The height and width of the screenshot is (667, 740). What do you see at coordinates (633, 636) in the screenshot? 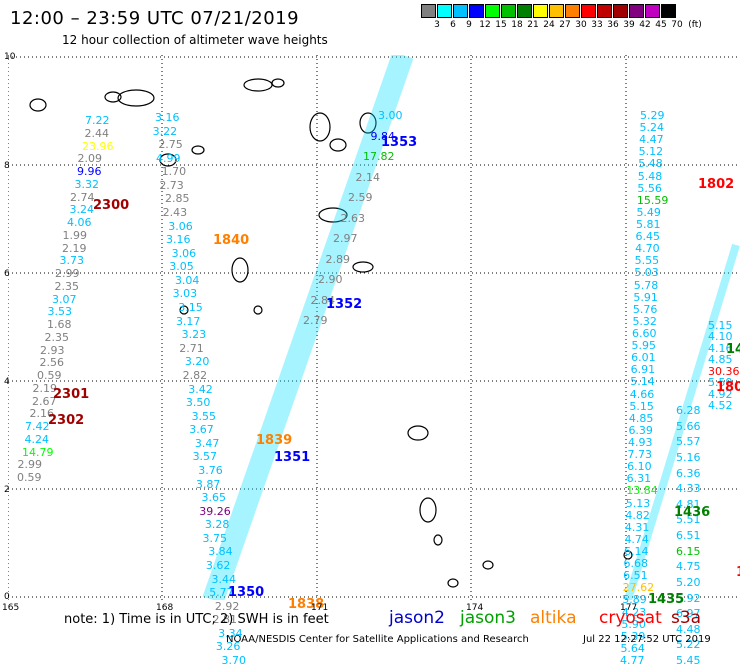
I see `wave-height-value: 5.39` at bounding box center [633, 636].